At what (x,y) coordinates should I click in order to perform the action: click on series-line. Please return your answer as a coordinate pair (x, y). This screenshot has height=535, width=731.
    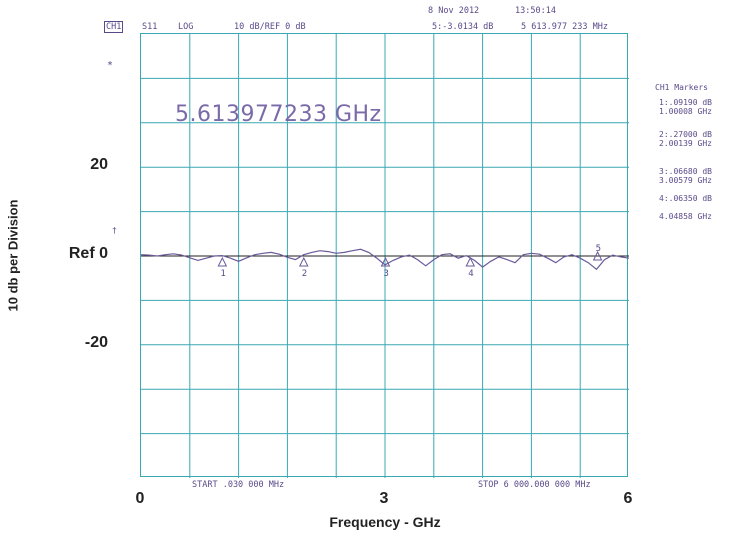
    Looking at the image, I should click on (385, 259).